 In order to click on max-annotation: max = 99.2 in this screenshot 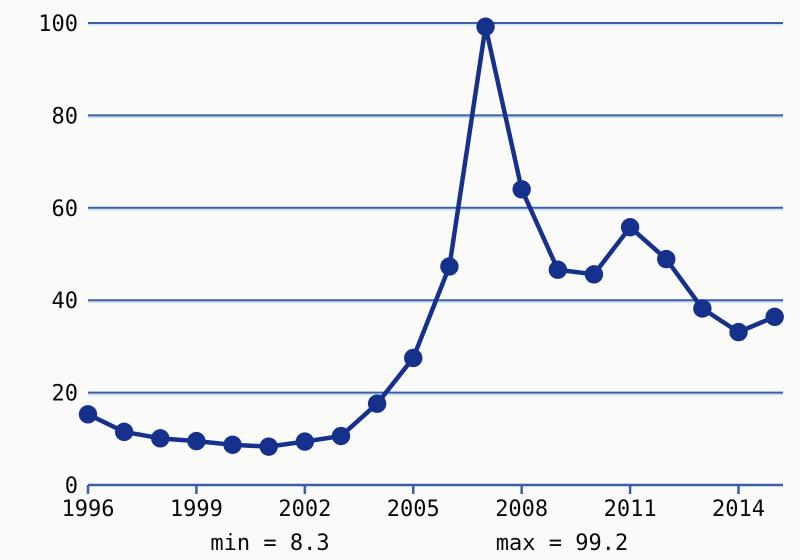, I will do `click(562, 543)`.